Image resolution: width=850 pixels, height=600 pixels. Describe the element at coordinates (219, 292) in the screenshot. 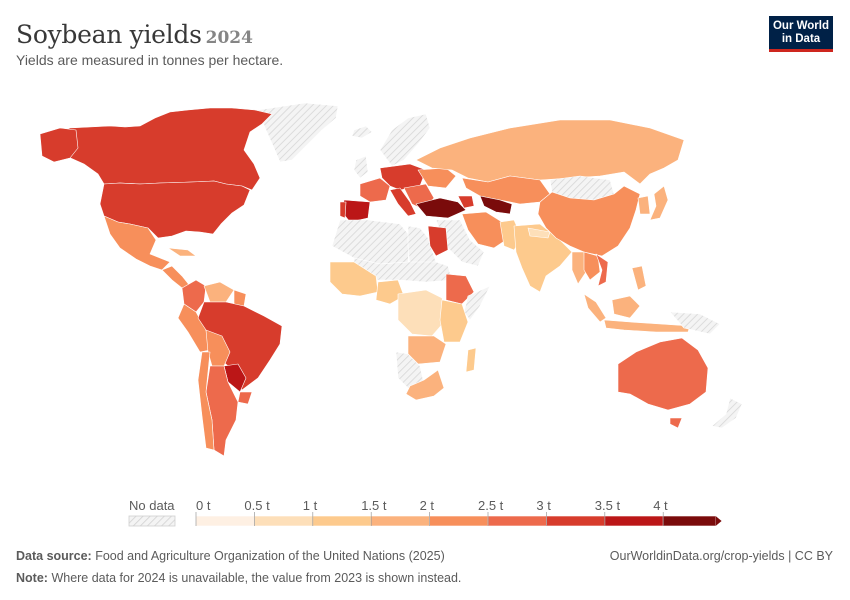

I see `country-venezuela` at that location.